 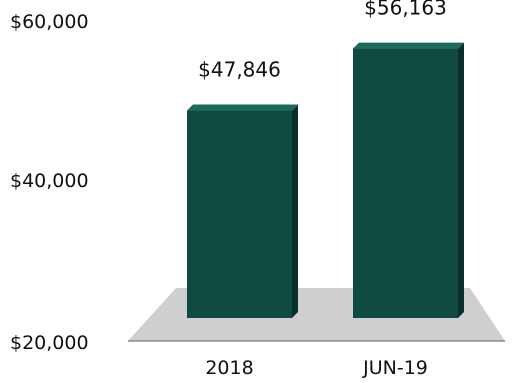 I want to click on y-tick-label: $20,000, so click(x=49, y=343).